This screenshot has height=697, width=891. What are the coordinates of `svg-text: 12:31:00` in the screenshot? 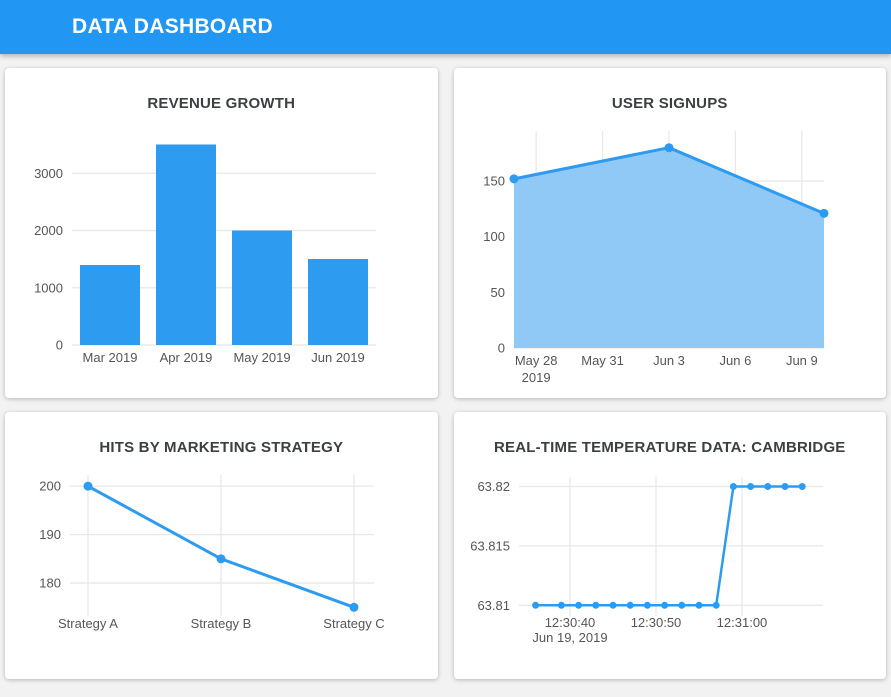 It's located at (741, 622).